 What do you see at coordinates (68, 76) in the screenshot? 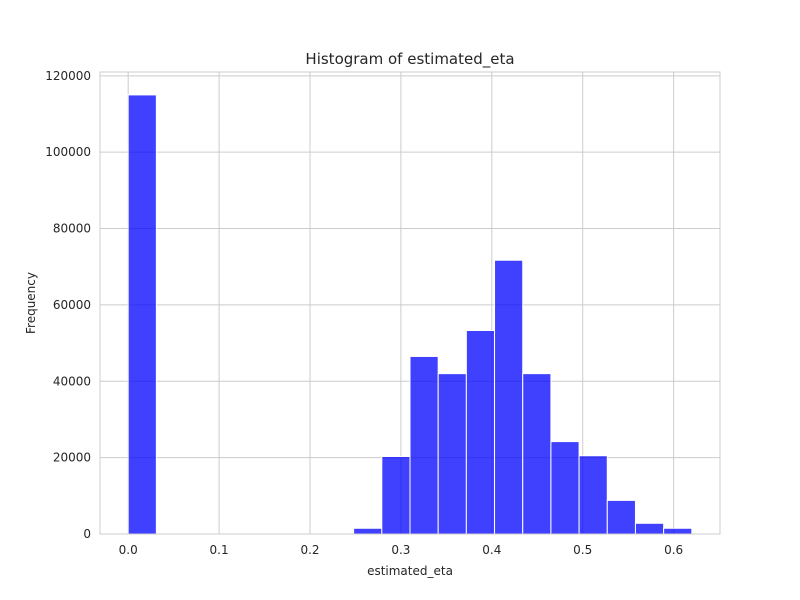
I see `y-tick-label: 120000` at bounding box center [68, 76].